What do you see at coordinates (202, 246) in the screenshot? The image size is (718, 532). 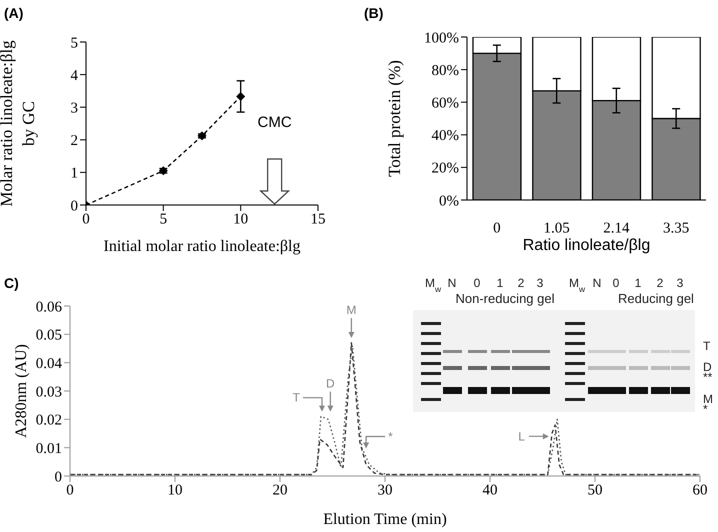 I see `x-axis-title: Initial molar ratio linoleate:βlg` at bounding box center [202, 246].